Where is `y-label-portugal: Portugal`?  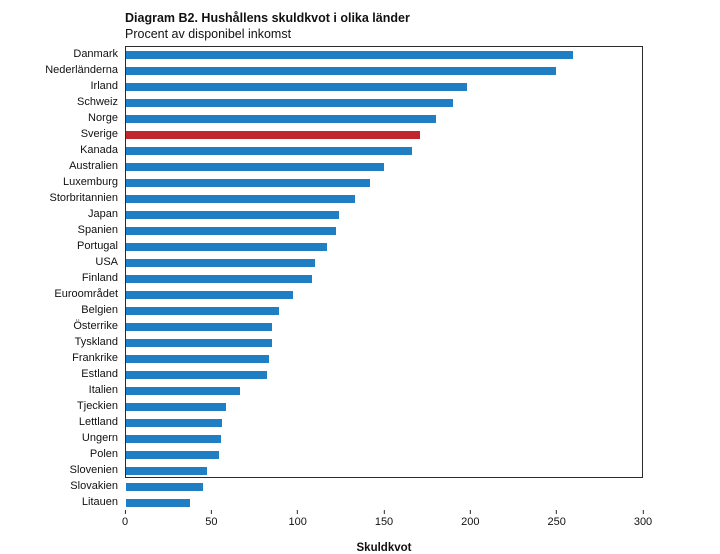 y-label-portugal: Portugal is located at coordinates (97, 246).